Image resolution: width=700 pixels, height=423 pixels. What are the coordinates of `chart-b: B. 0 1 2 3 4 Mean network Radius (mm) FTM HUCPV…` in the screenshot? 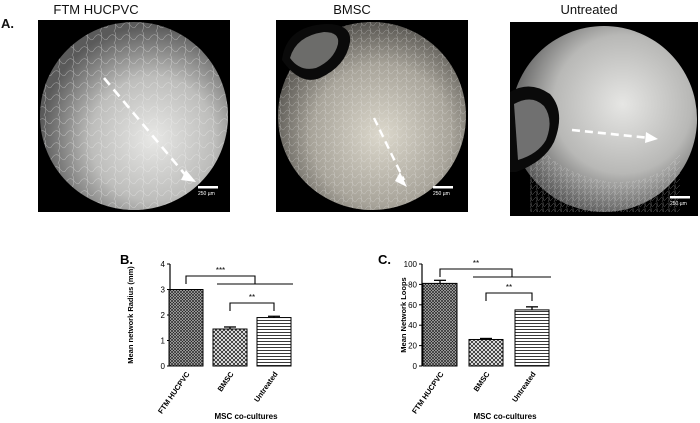 It's located at (206, 336).